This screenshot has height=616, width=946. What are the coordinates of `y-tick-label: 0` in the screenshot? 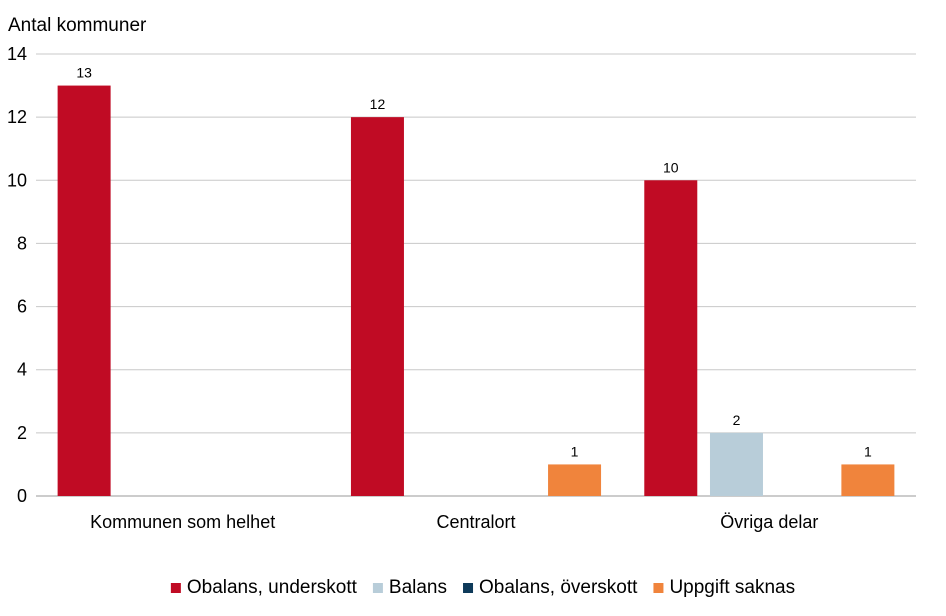 It's located at (22, 496).